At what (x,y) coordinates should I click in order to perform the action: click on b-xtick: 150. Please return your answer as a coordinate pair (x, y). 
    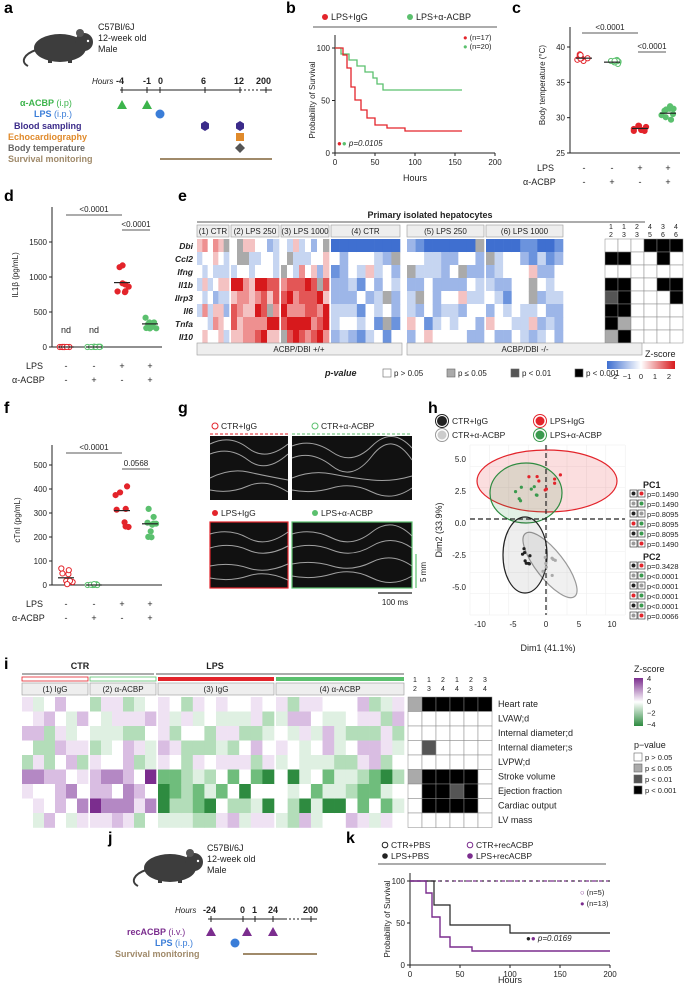
    Looking at the image, I should click on (455, 162).